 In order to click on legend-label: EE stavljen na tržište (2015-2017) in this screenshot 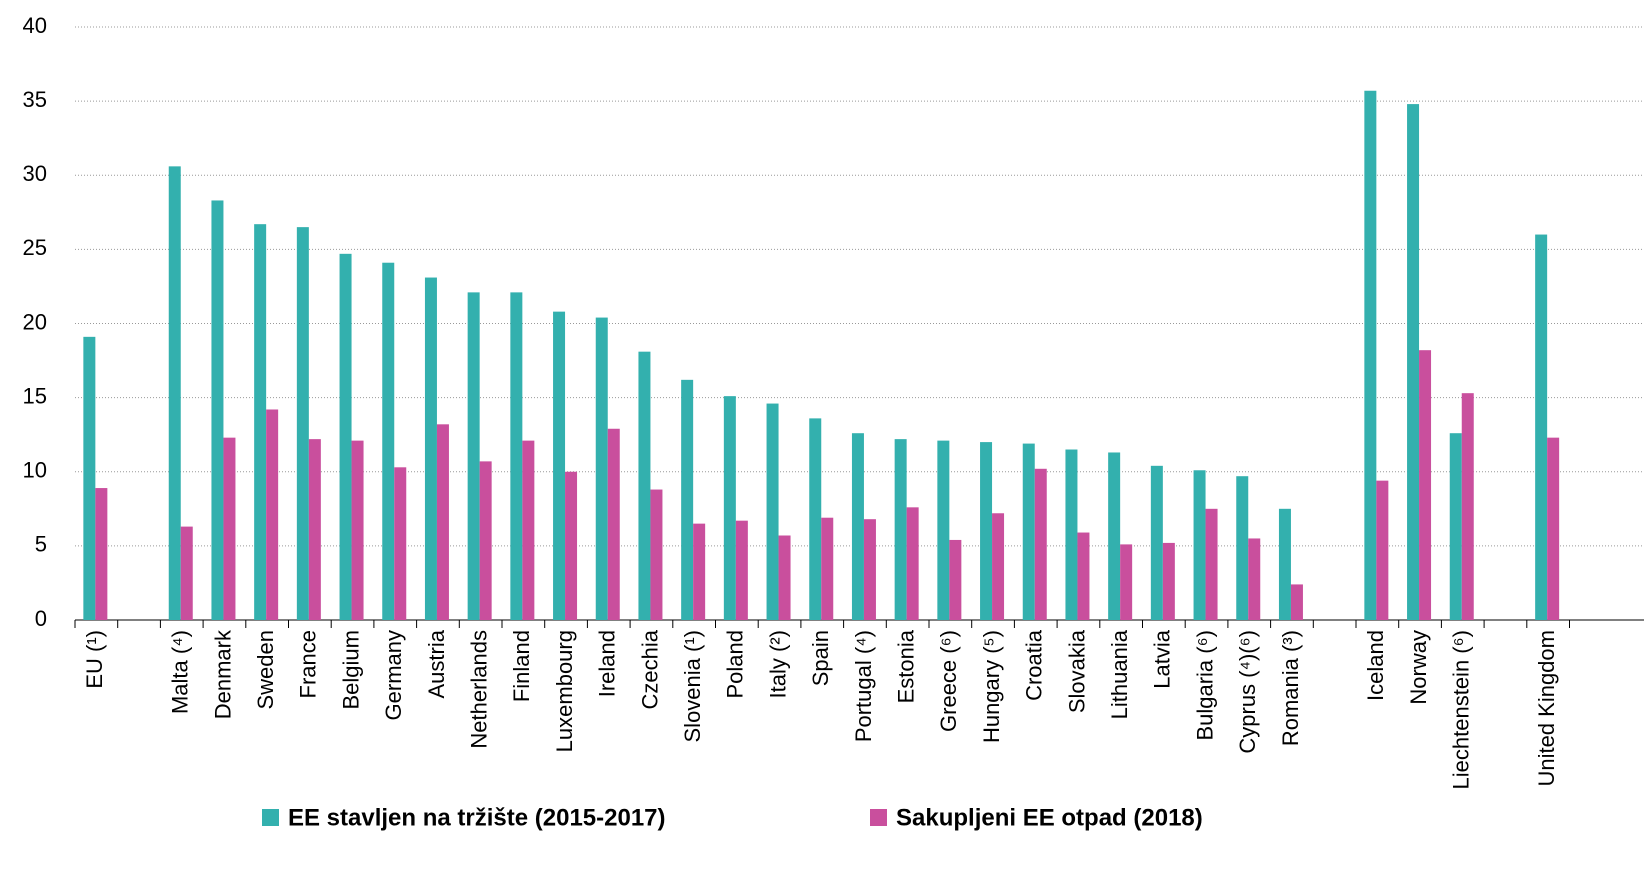, I will do `click(477, 817)`.